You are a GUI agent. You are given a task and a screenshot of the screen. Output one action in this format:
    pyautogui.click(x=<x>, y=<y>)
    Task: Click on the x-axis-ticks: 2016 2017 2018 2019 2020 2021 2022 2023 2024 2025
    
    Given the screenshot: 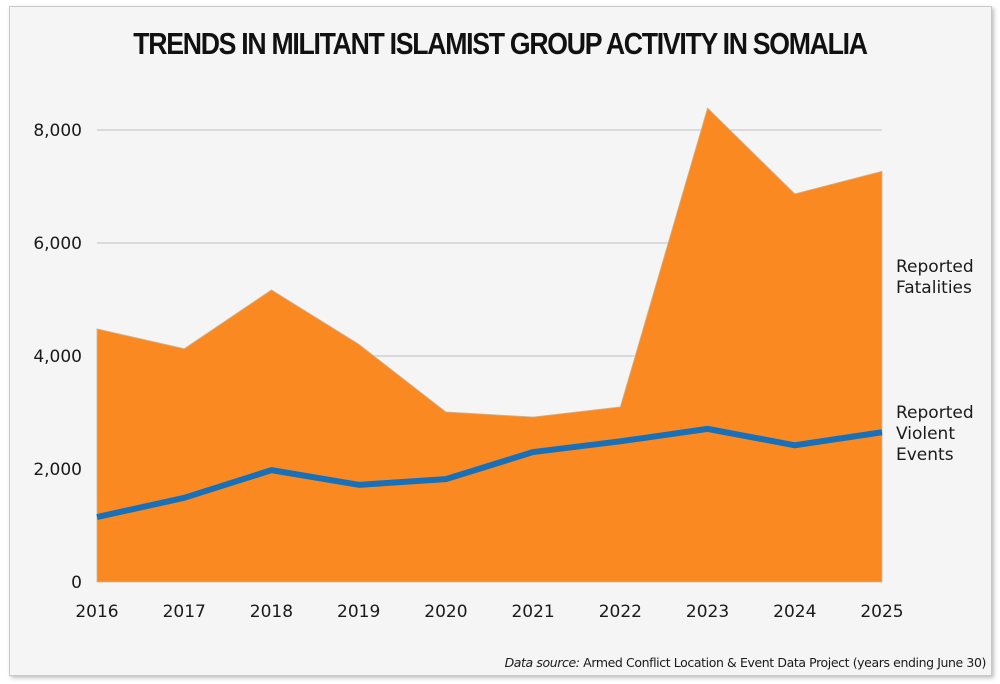 What is the action you would take?
    pyautogui.click(x=489, y=612)
    